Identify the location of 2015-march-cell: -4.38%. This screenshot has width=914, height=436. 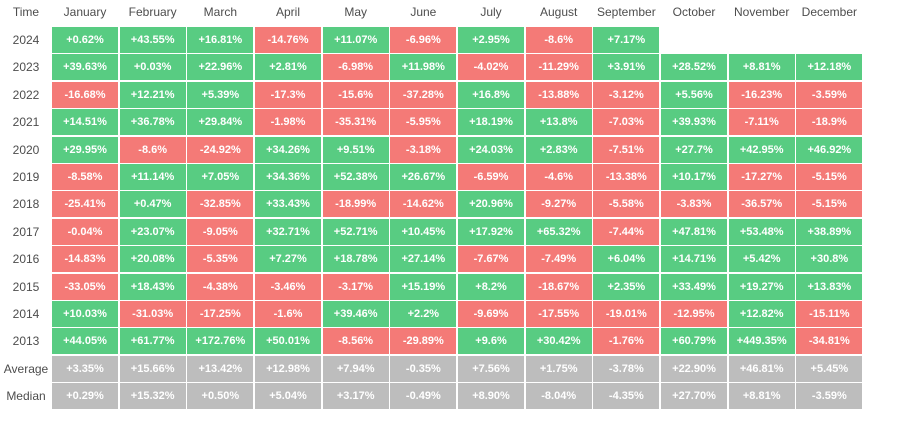
(220, 286).